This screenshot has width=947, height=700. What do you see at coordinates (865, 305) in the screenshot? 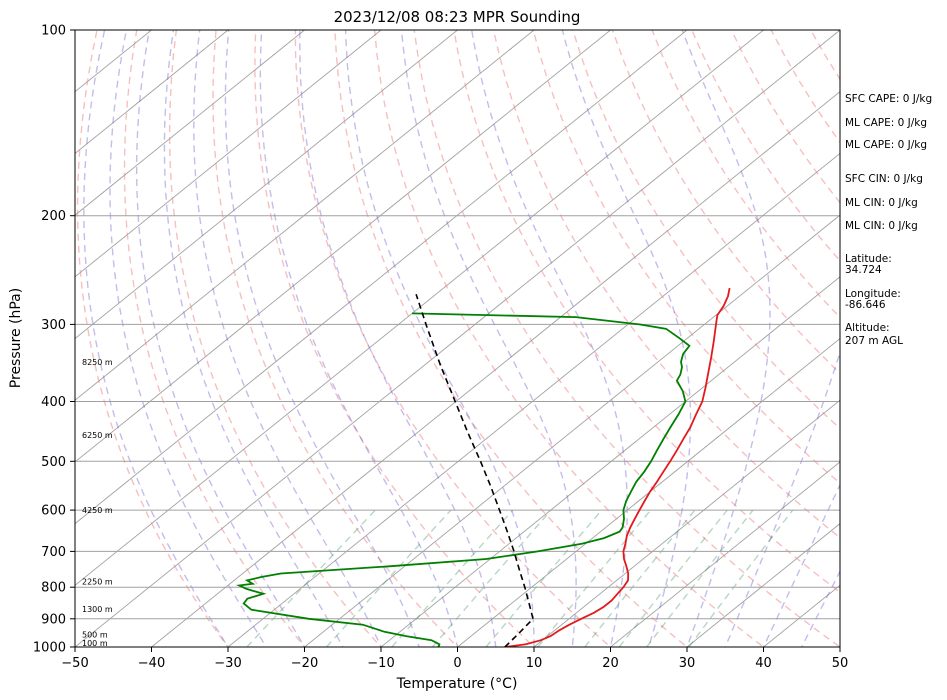
I see `longitude-value: -86.646` at bounding box center [865, 305].